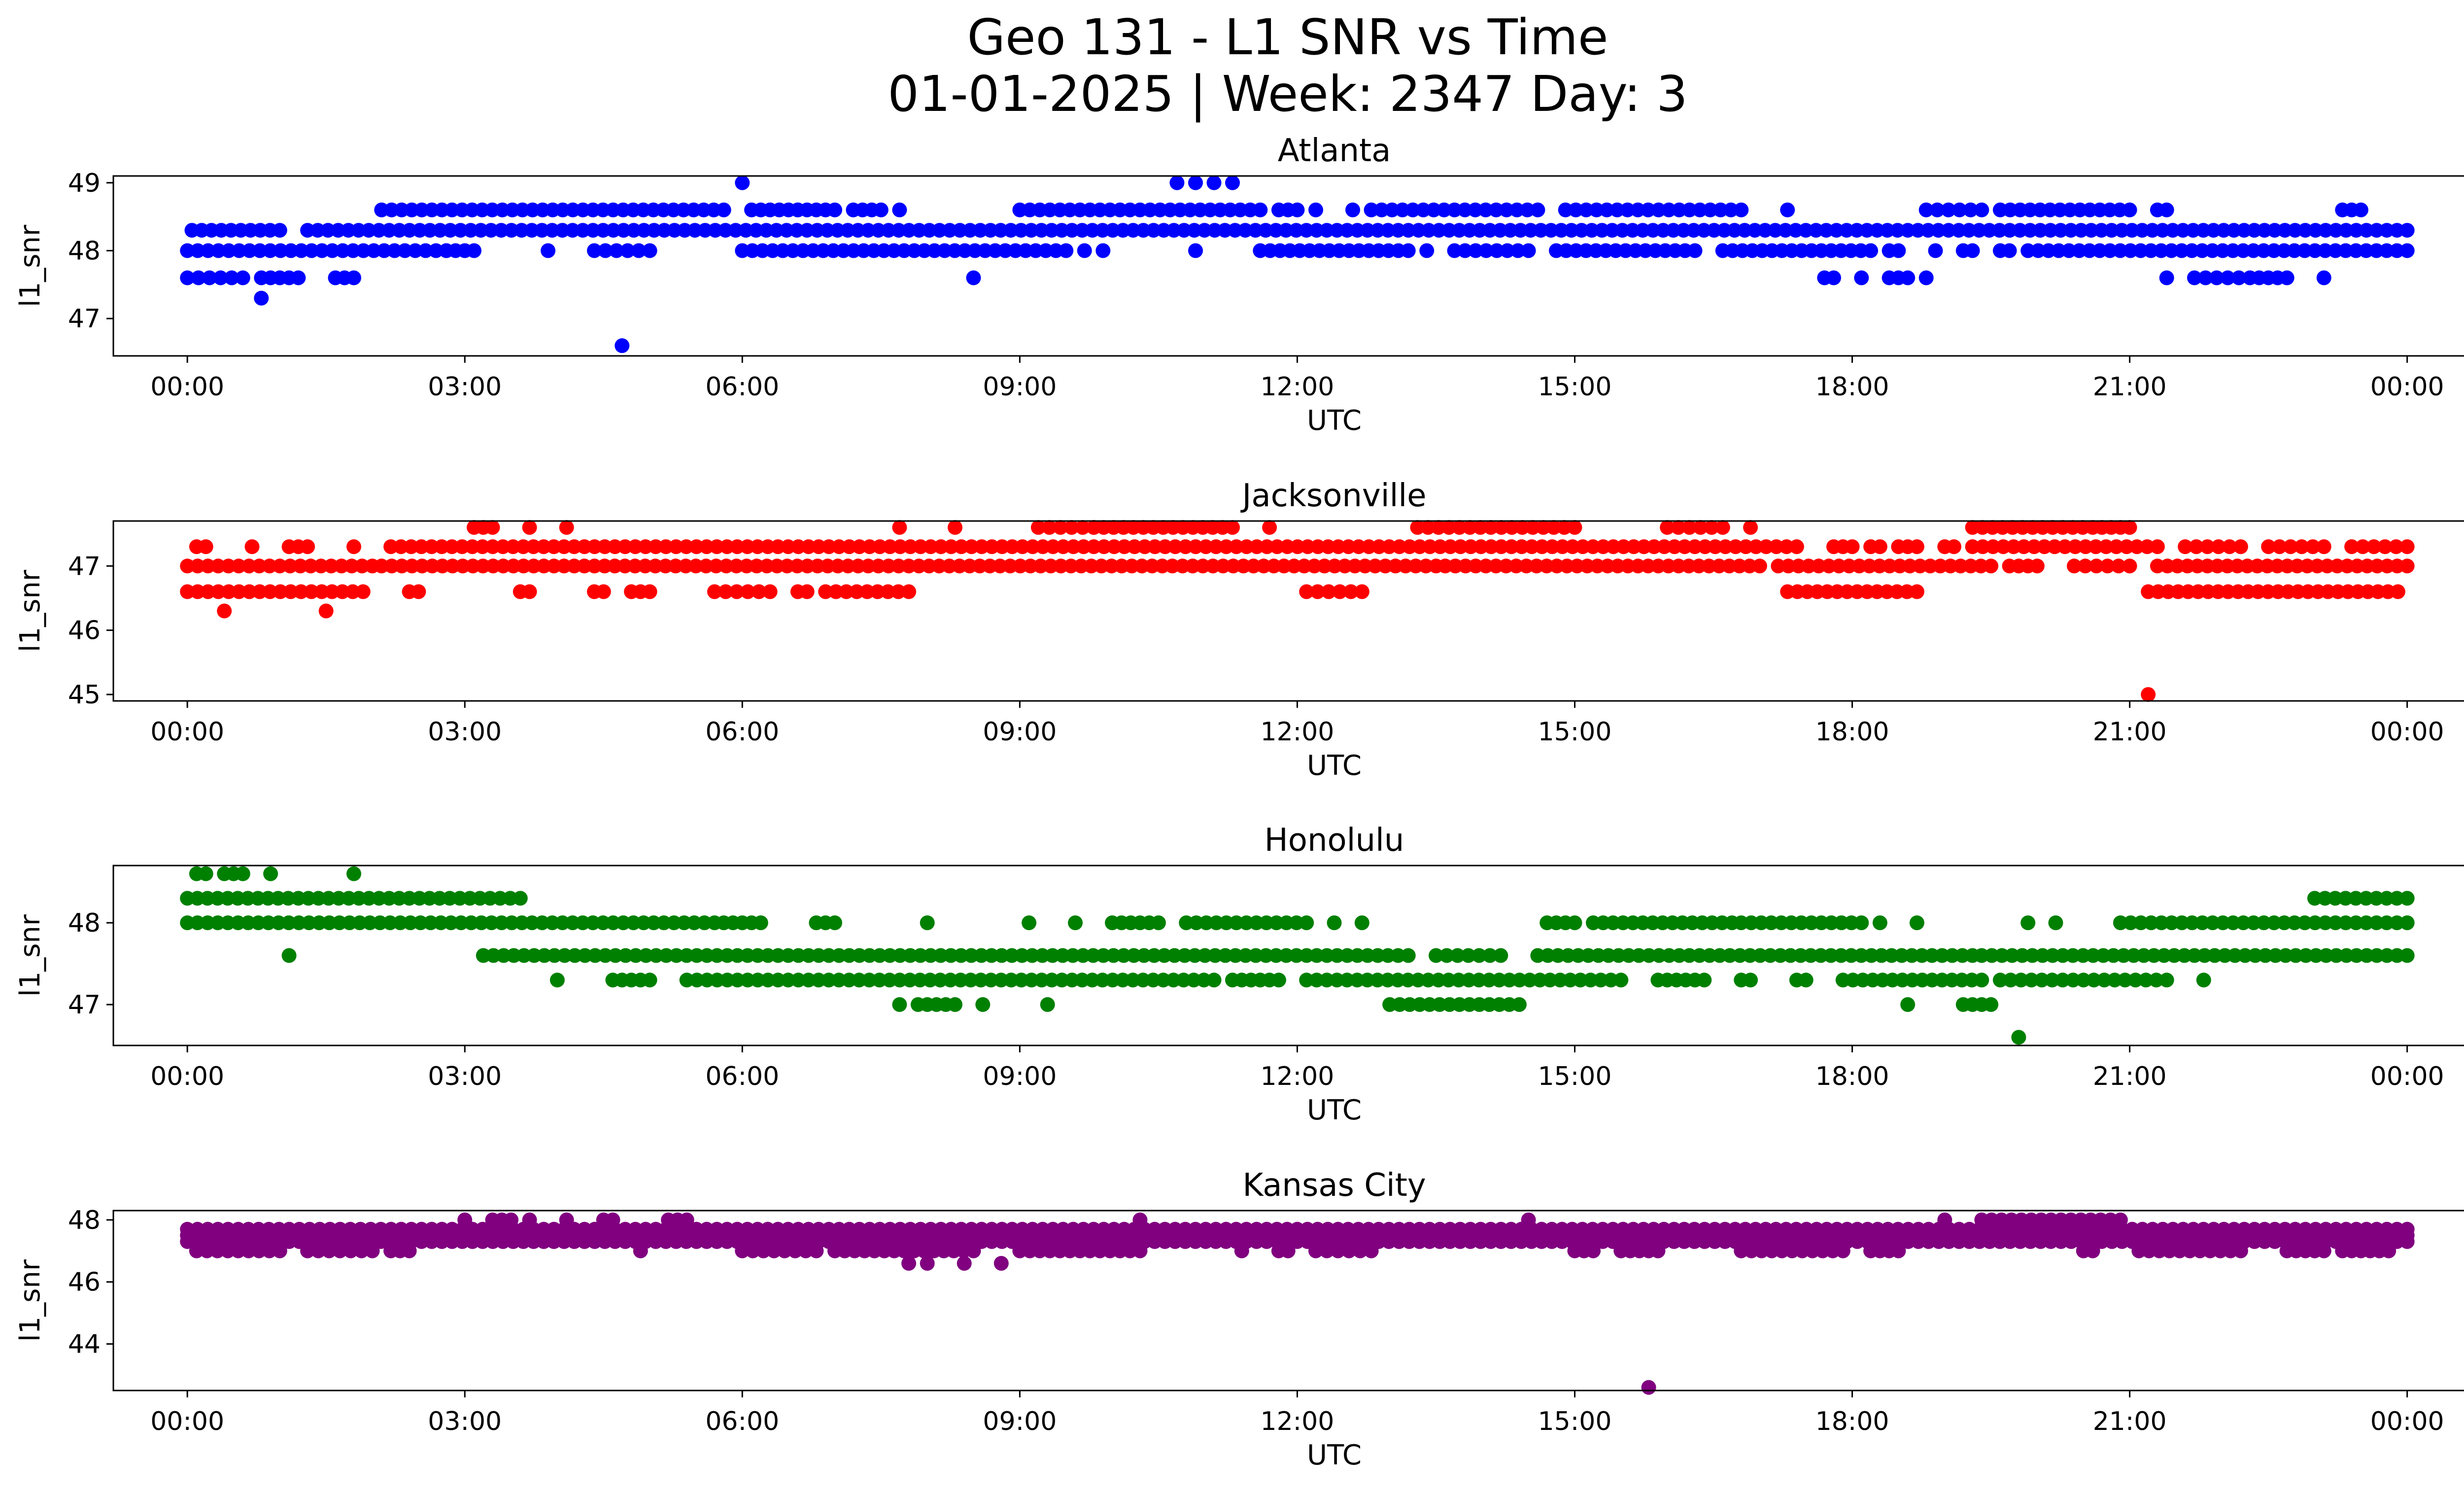 The height and width of the screenshot is (1495, 2464). I want to click on figure-title-line2: 01-01-2025 | Week: 2347 Day: 3, so click(1287, 94).